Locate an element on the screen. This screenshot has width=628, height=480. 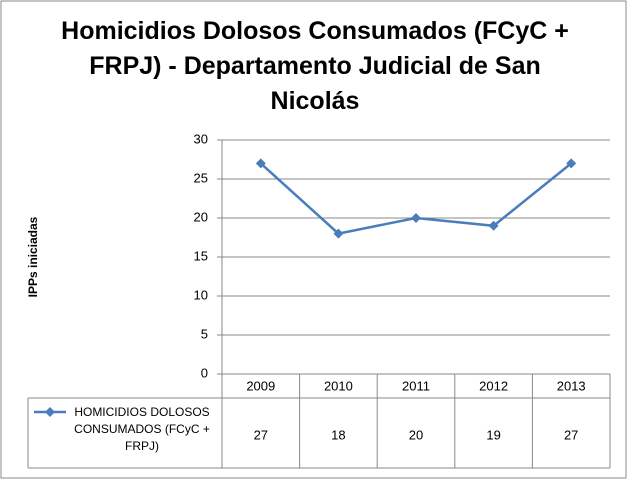
y-tick-label: 5 is located at coordinates (204, 333).